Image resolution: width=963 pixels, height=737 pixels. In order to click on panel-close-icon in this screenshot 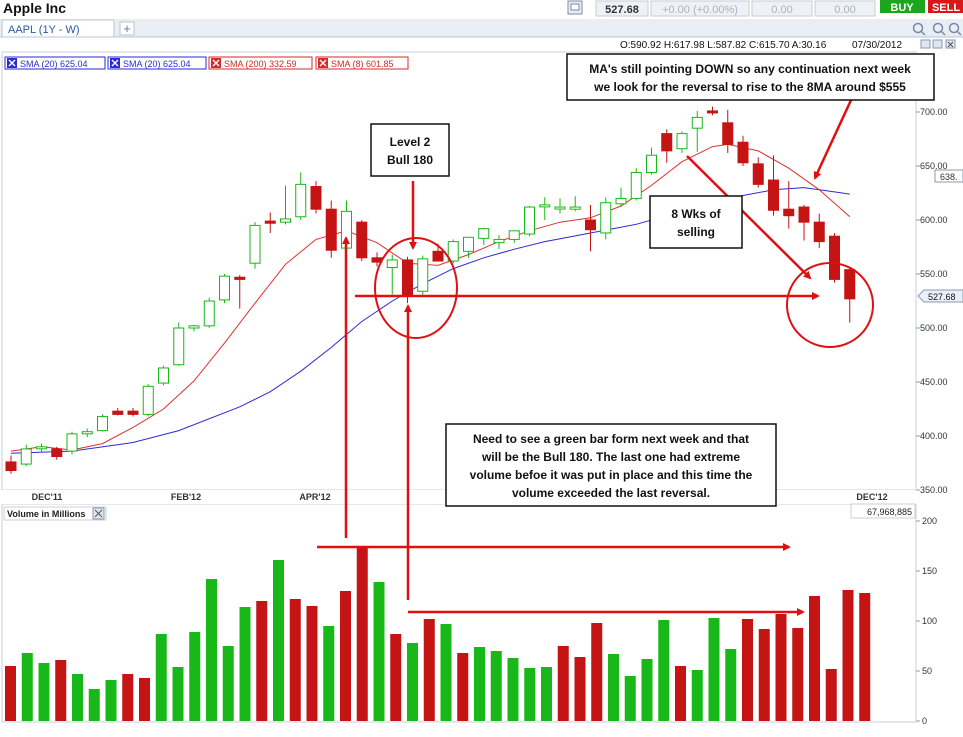, I will do `click(950, 44)`.